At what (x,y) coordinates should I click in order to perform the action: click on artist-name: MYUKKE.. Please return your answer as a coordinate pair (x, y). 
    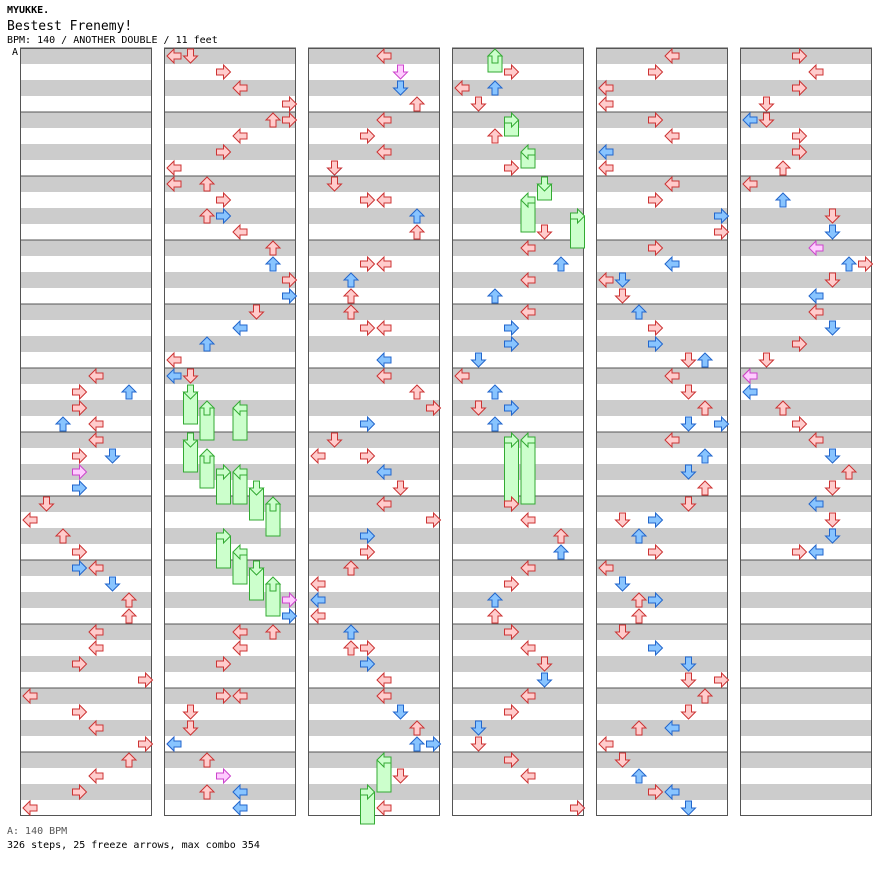
    Looking at the image, I should click on (28, 10).